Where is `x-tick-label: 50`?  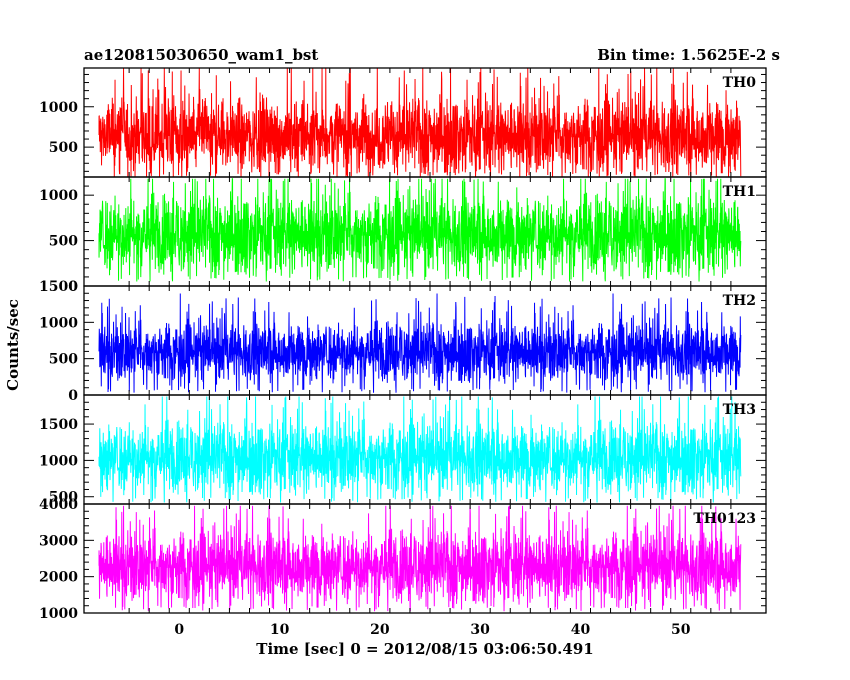 x-tick-label: 50 is located at coordinates (681, 630).